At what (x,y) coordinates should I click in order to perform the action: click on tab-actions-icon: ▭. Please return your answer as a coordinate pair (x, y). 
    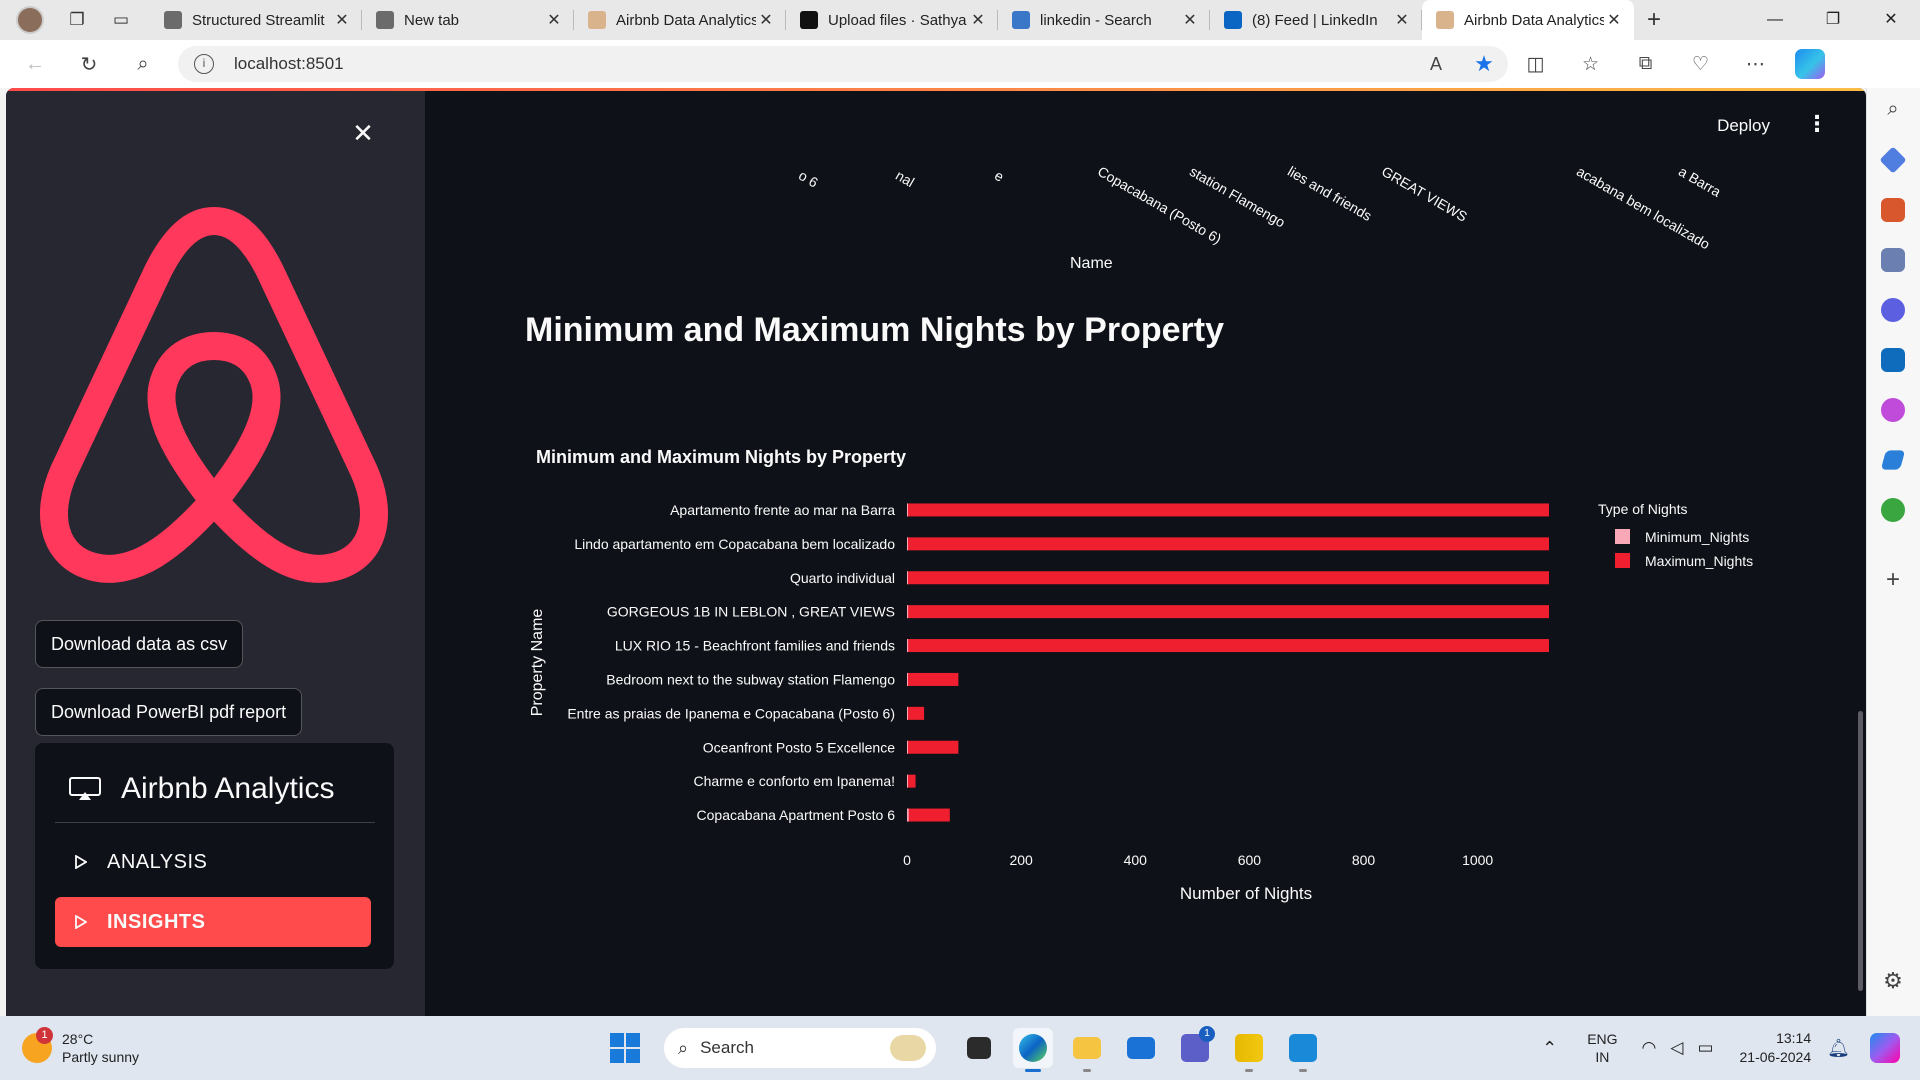
    Looking at the image, I should click on (121, 19).